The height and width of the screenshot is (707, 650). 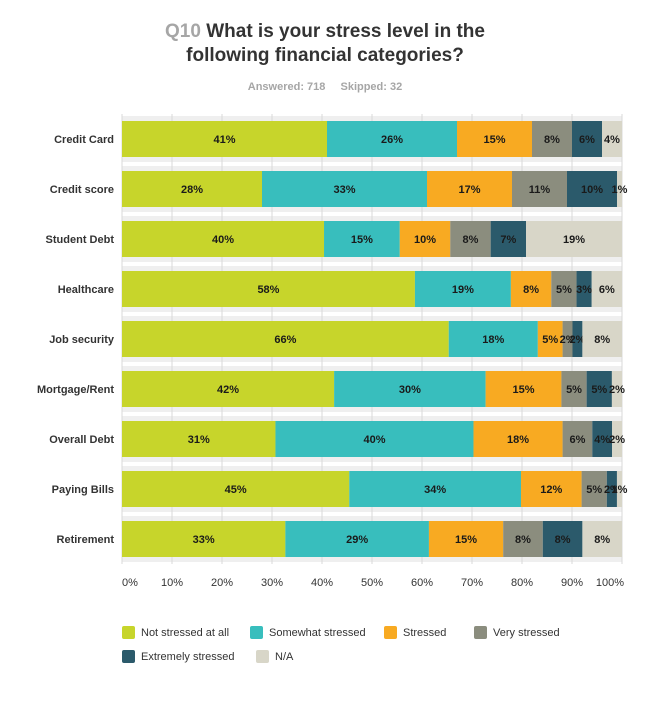 What do you see at coordinates (522, 583) in the screenshot?
I see `x-tick-label: 80%` at bounding box center [522, 583].